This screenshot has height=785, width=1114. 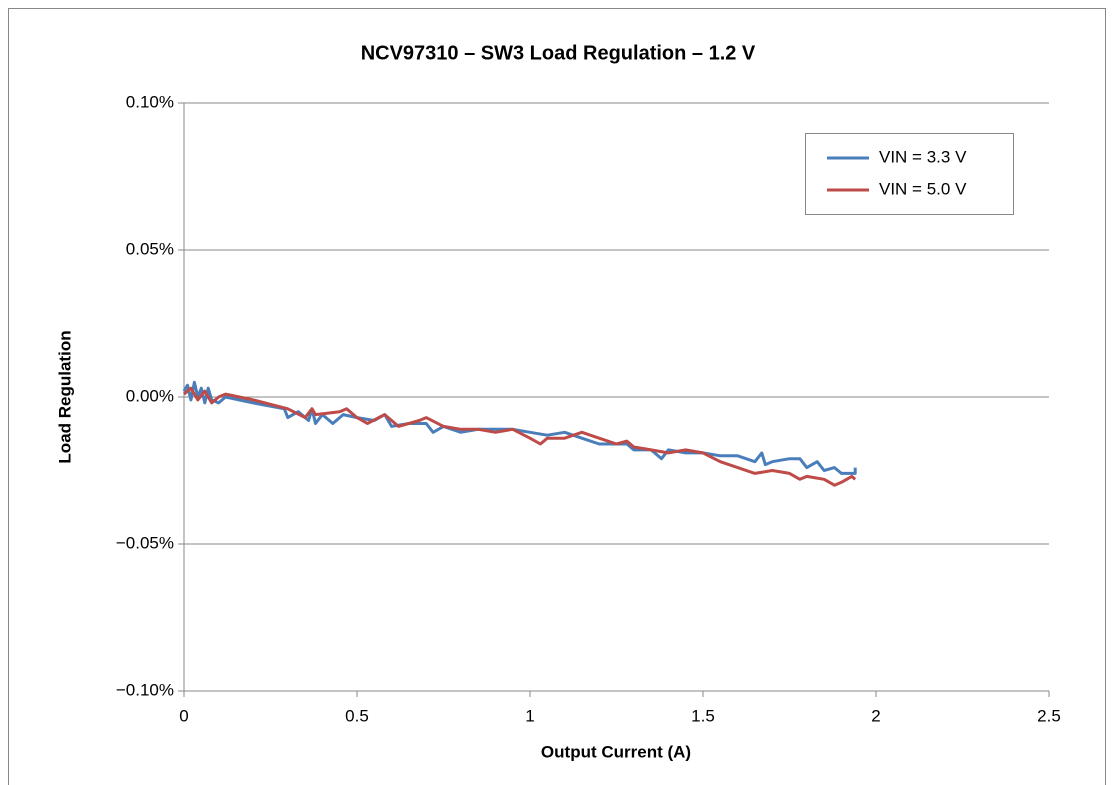 I want to click on x-tick-label: 0.5, so click(x=357, y=715).